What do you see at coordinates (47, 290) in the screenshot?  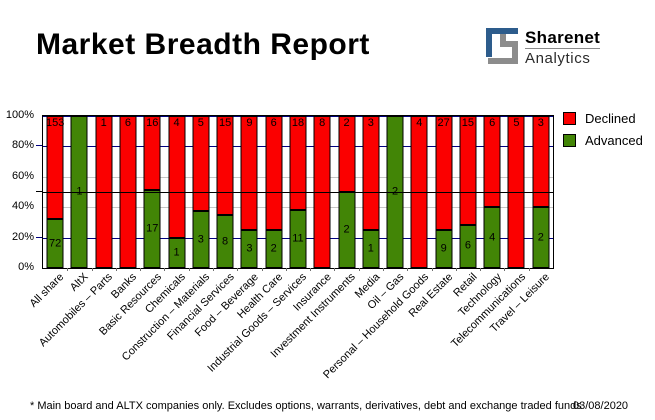 I see `x-axis-label: All share` at bounding box center [47, 290].